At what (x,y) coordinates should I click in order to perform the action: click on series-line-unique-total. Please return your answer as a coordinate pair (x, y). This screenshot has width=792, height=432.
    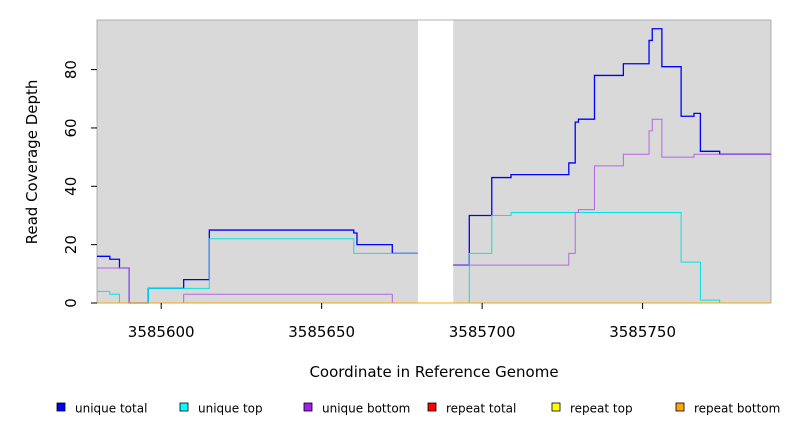
    Looking at the image, I should click on (257, 266).